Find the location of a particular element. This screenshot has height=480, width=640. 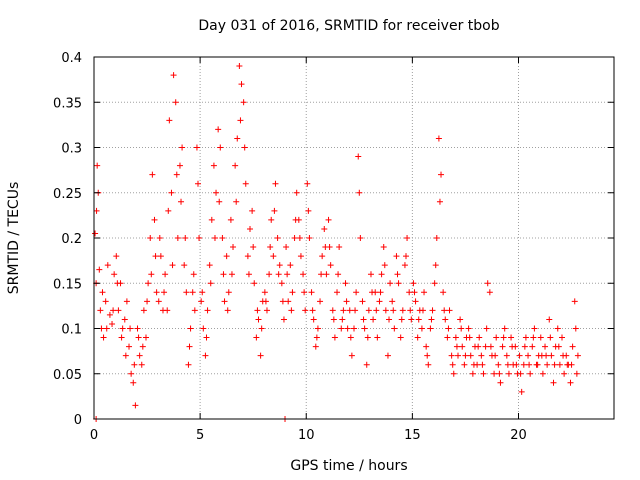

x-tick-label: 0 is located at coordinates (94, 435).